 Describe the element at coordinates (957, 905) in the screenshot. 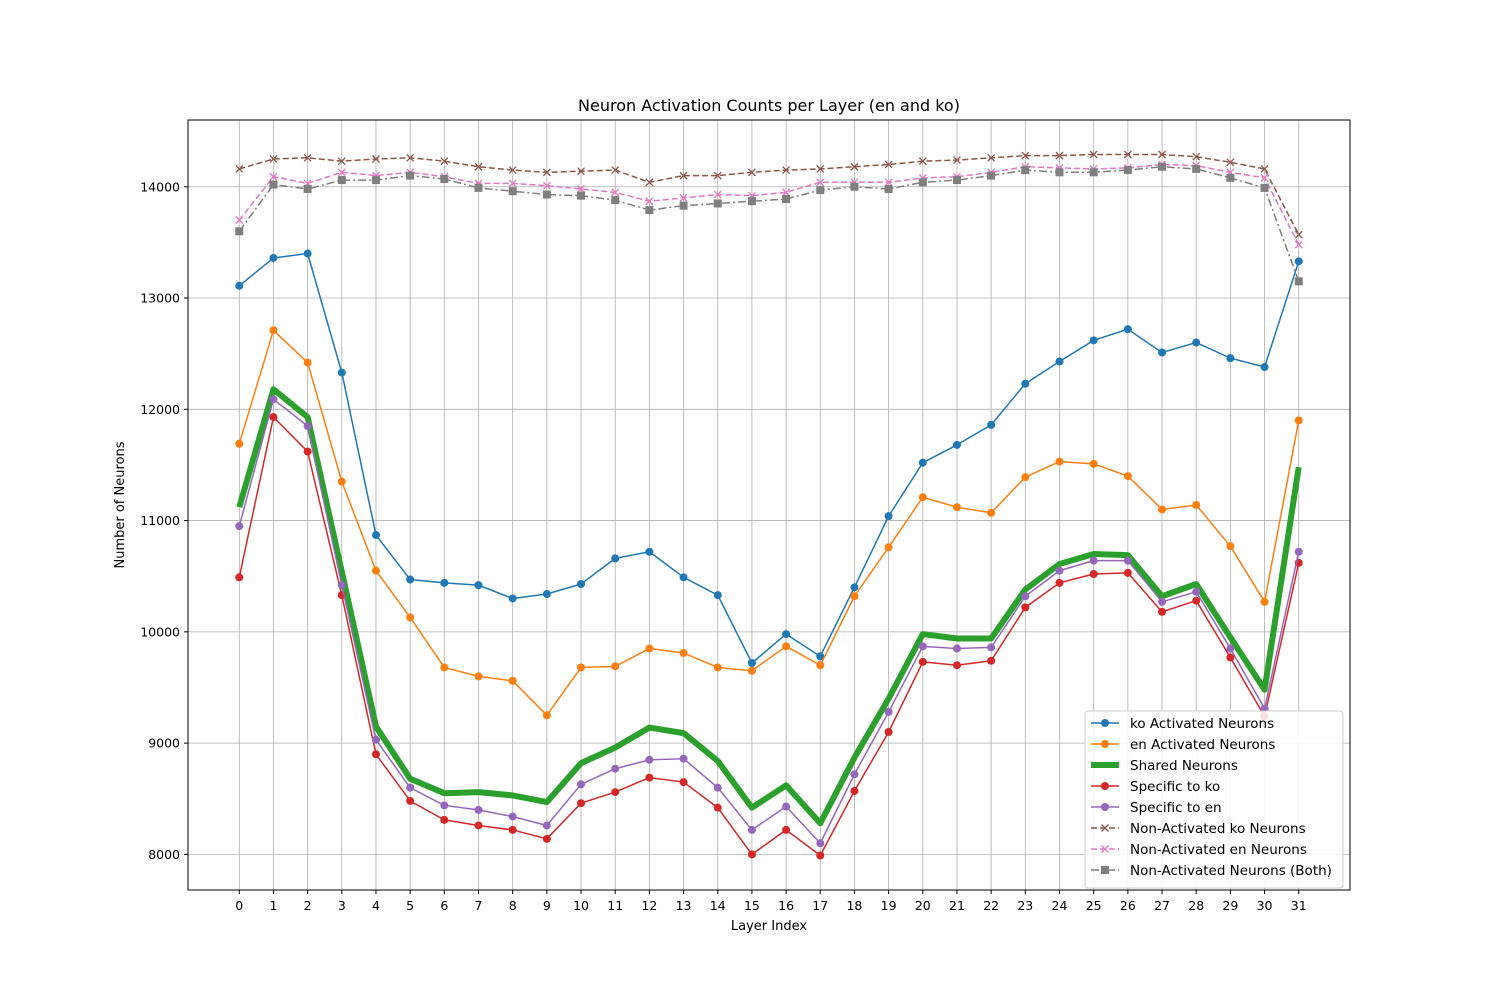

I see `x-tick-label: 21` at that location.